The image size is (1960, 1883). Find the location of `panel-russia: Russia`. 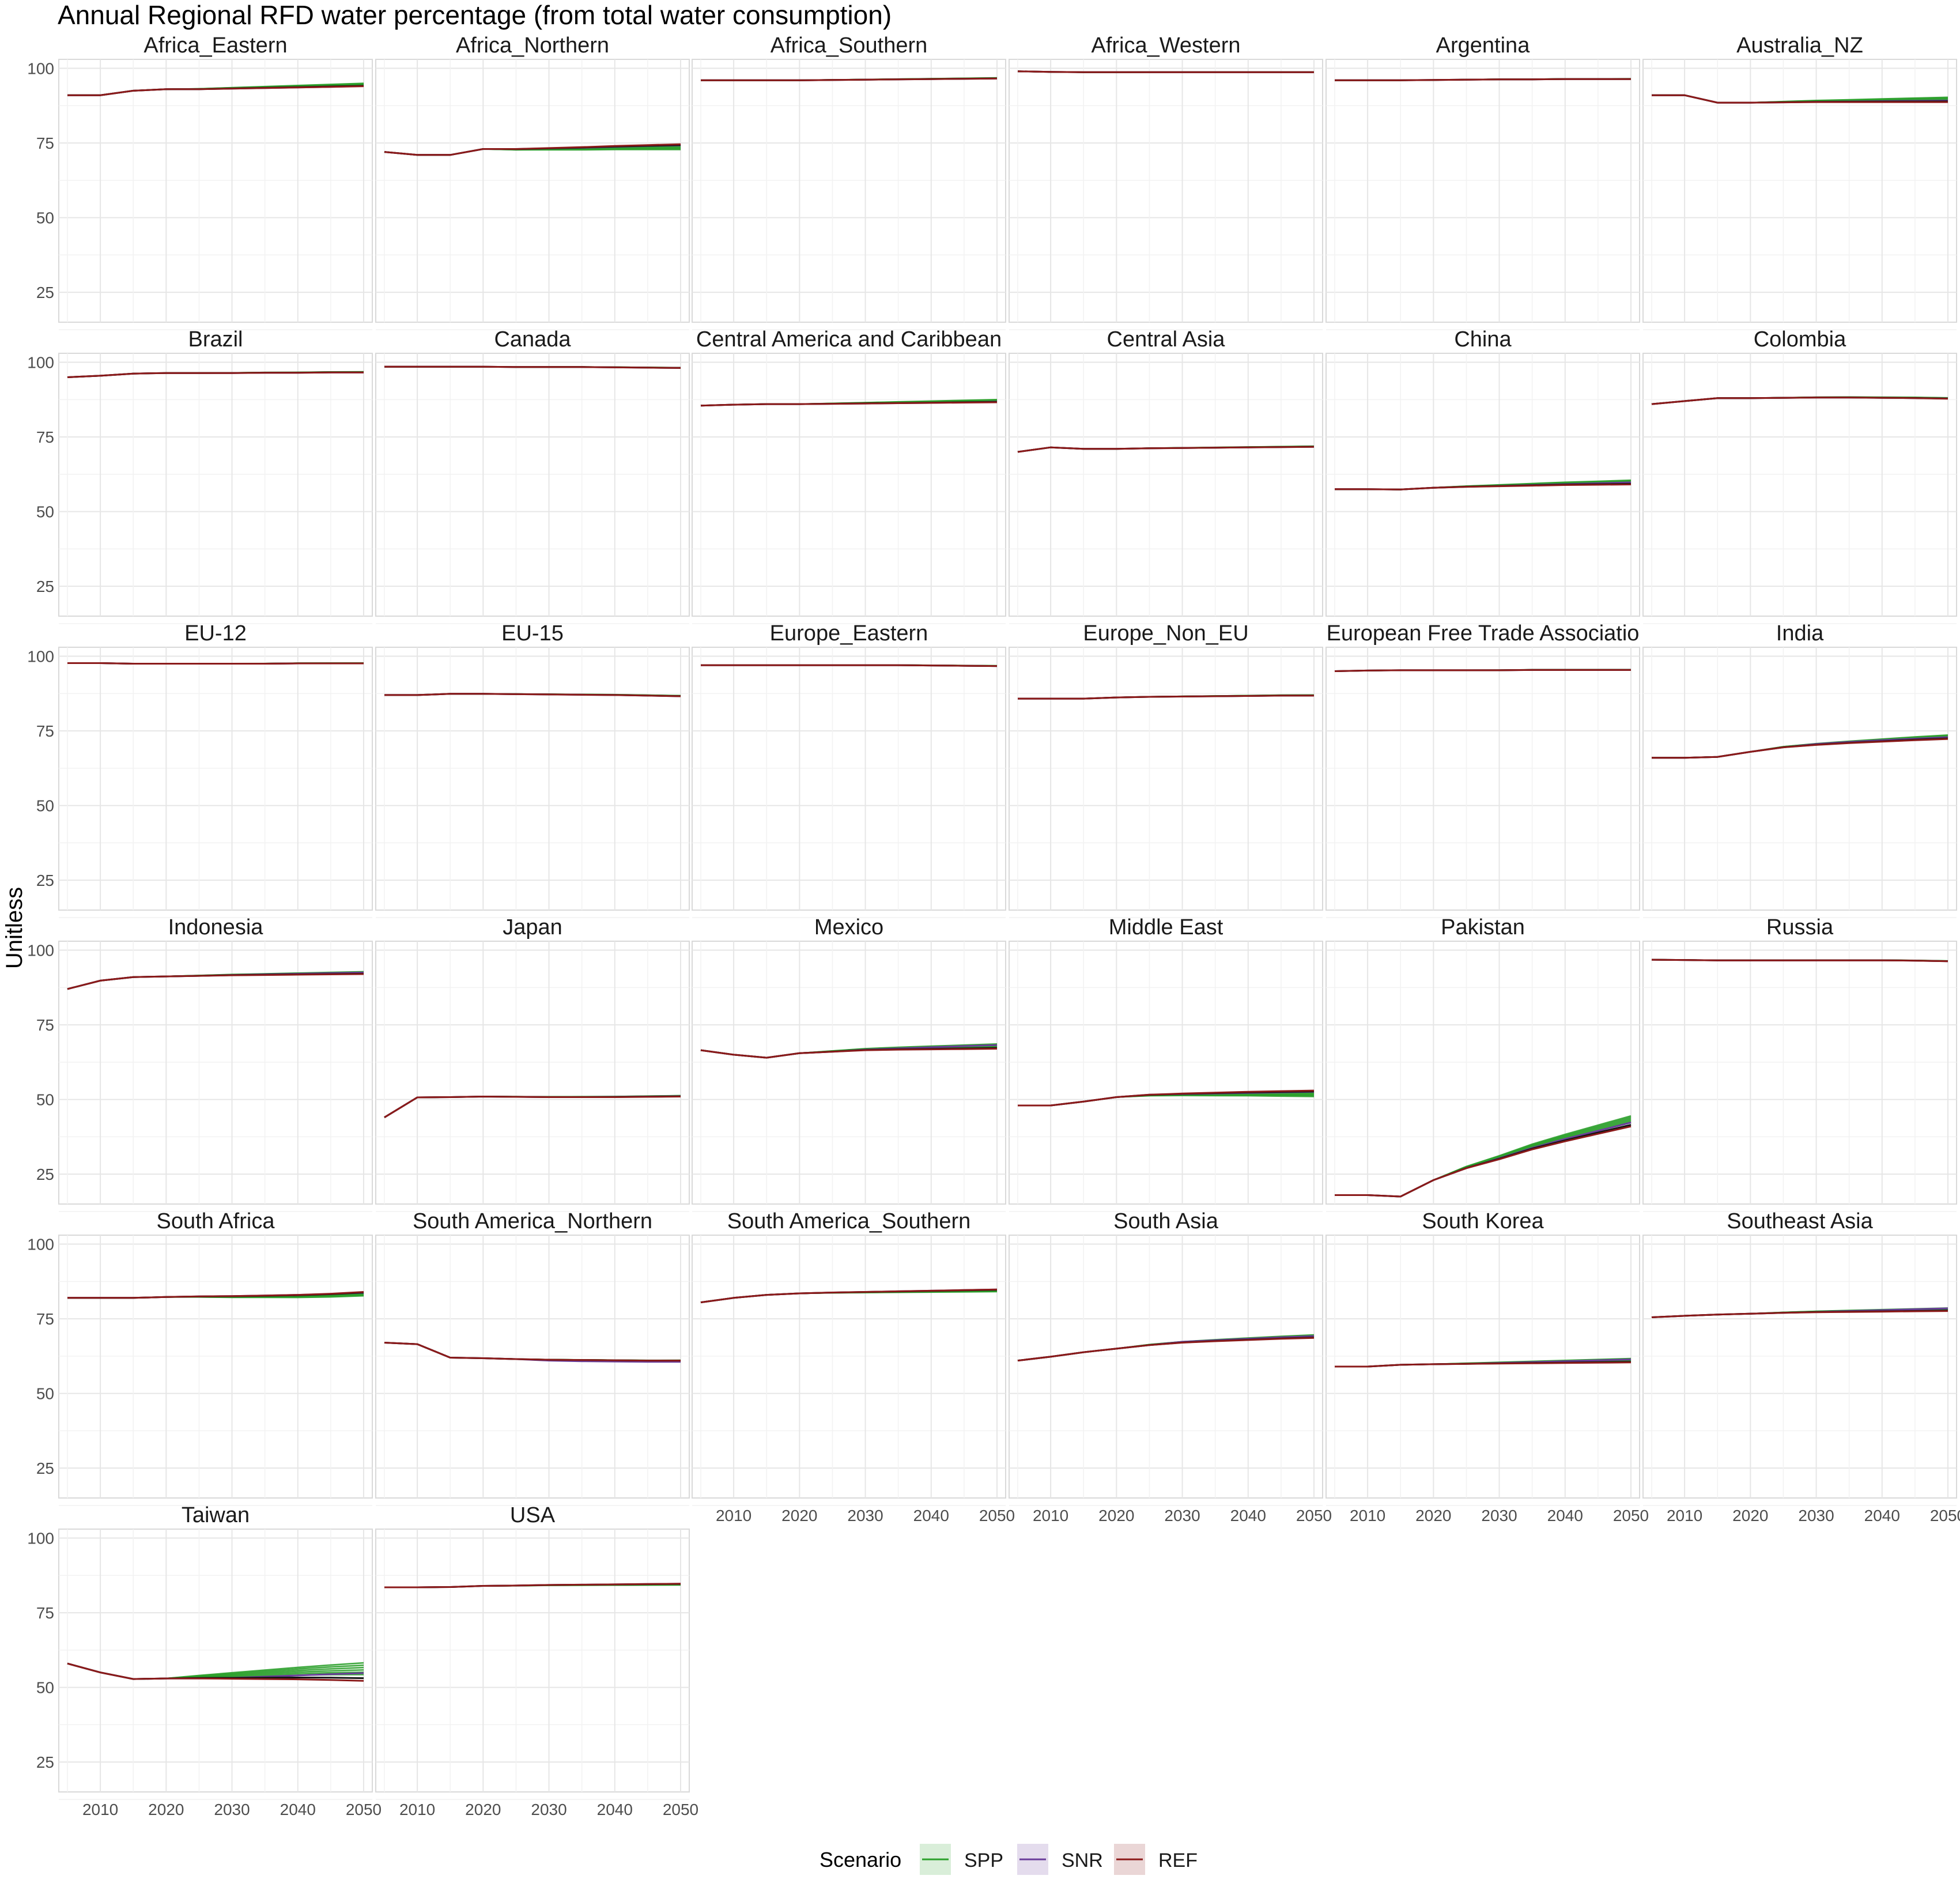

panel-russia: Russia is located at coordinates (1799, 1063).